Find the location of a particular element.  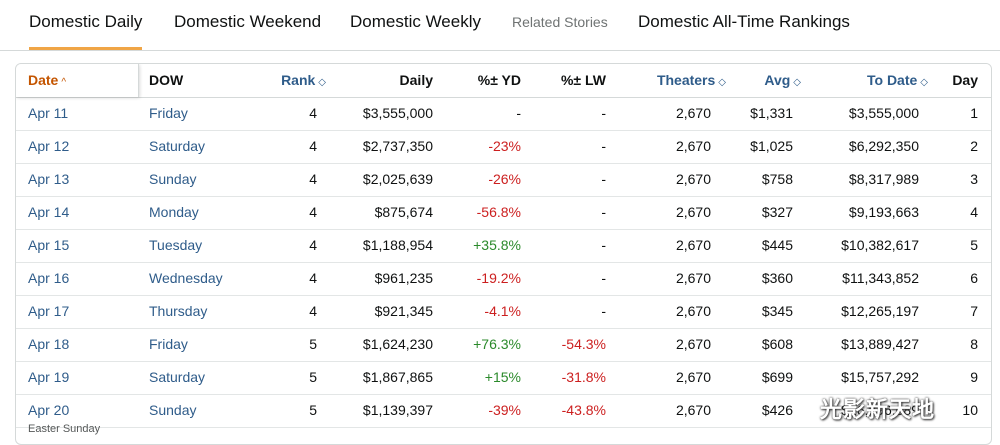

lw-column-header: %± LW is located at coordinates (583, 80).